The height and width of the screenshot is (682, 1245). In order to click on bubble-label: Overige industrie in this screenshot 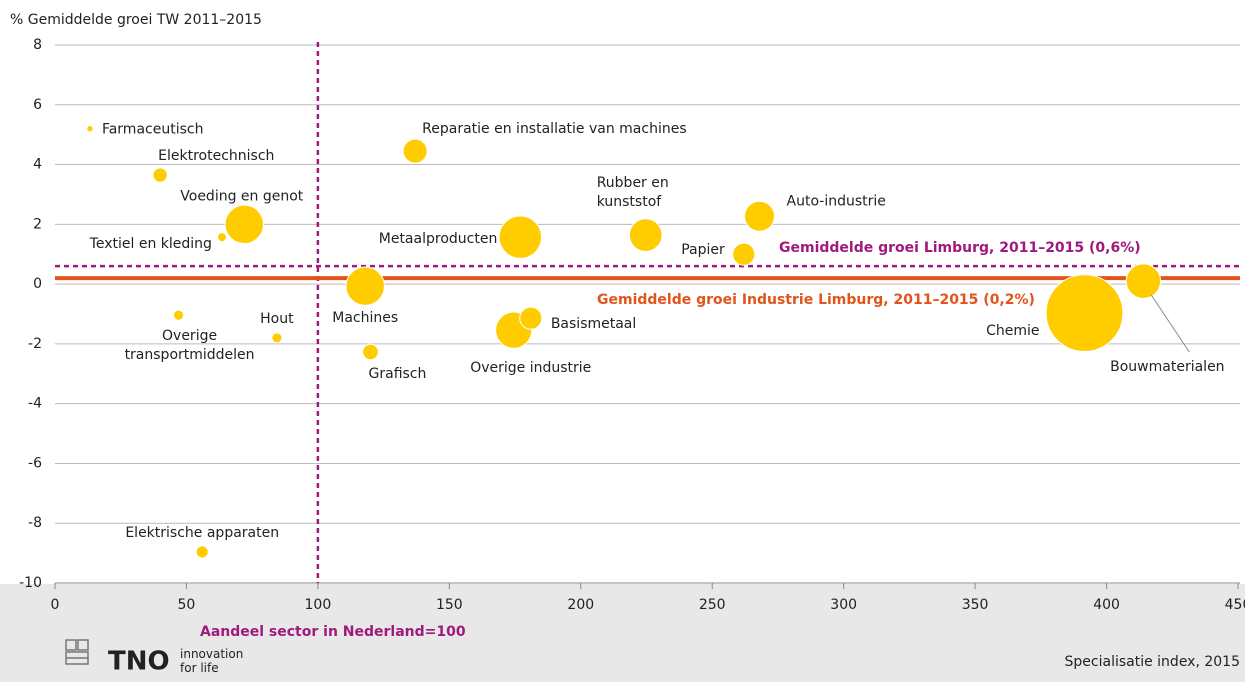, I will do `click(530, 368)`.